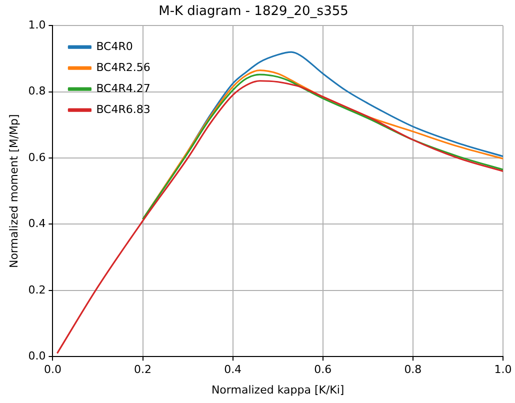 This screenshot has width=515, height=403. What do you see at coordinates (233, 369) in the screenshot?
I see `x-tick-label: 0.4` at bounding box center [233, 369].